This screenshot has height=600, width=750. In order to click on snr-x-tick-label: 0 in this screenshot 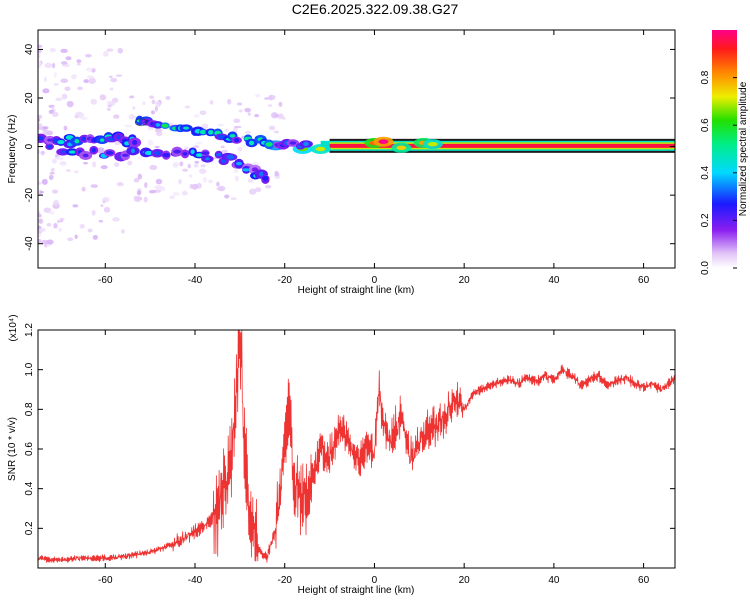, I will do `click(375, 580)`.